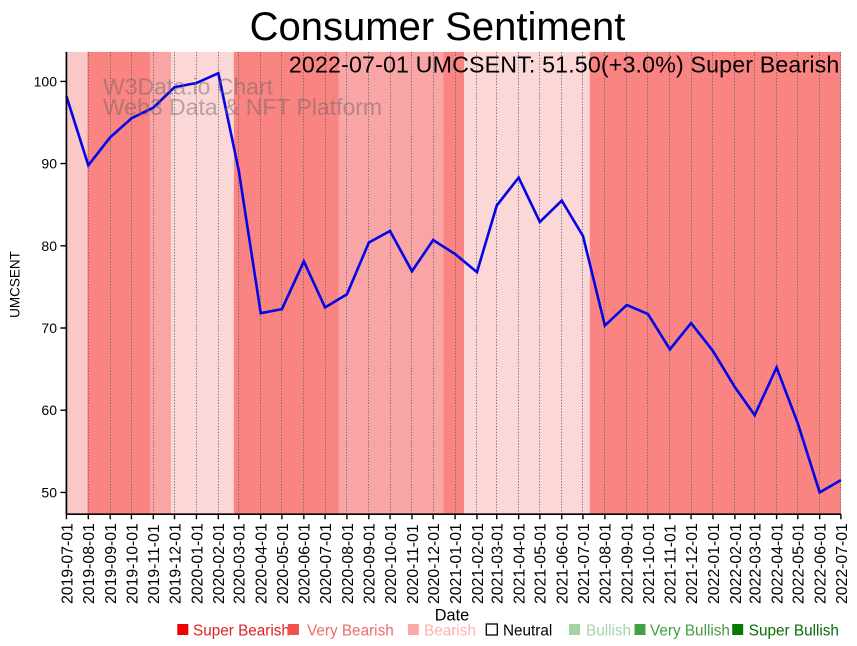 This screenshot has width=857, height=646. I want to click on svg-text: 2019-12-01, so click(175, 563).